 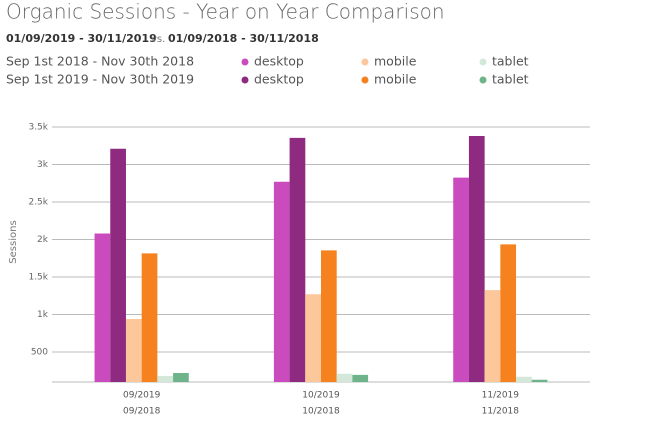 I want to click on y-tick-label: 3k, so click(x=43, y=165).